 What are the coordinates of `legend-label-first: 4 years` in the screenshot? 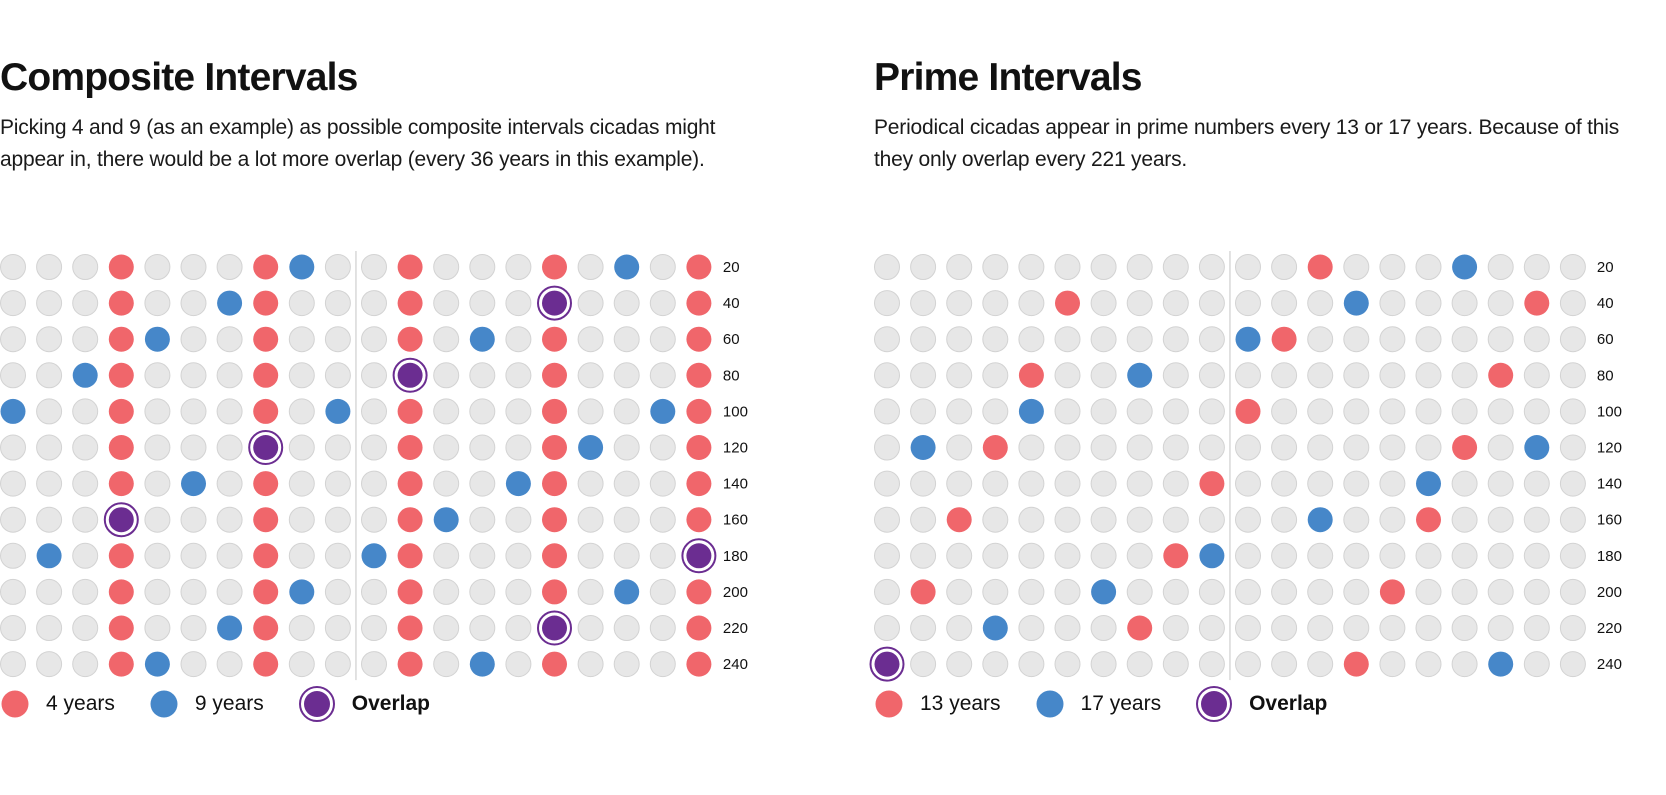 It's located at (80, 703).